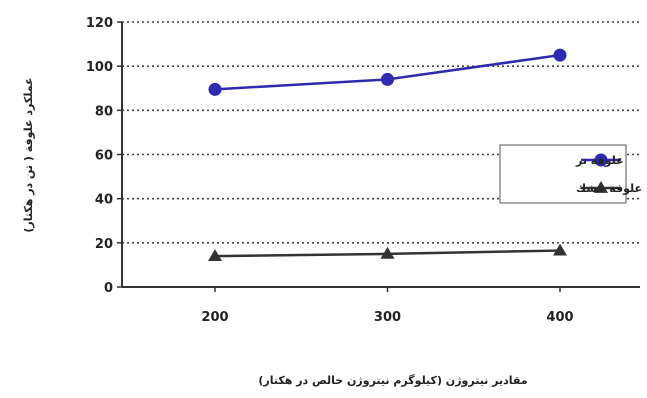 This screenshot has height=398, width=647. I want to click on y-tick-label: 120, so click(99, 23).